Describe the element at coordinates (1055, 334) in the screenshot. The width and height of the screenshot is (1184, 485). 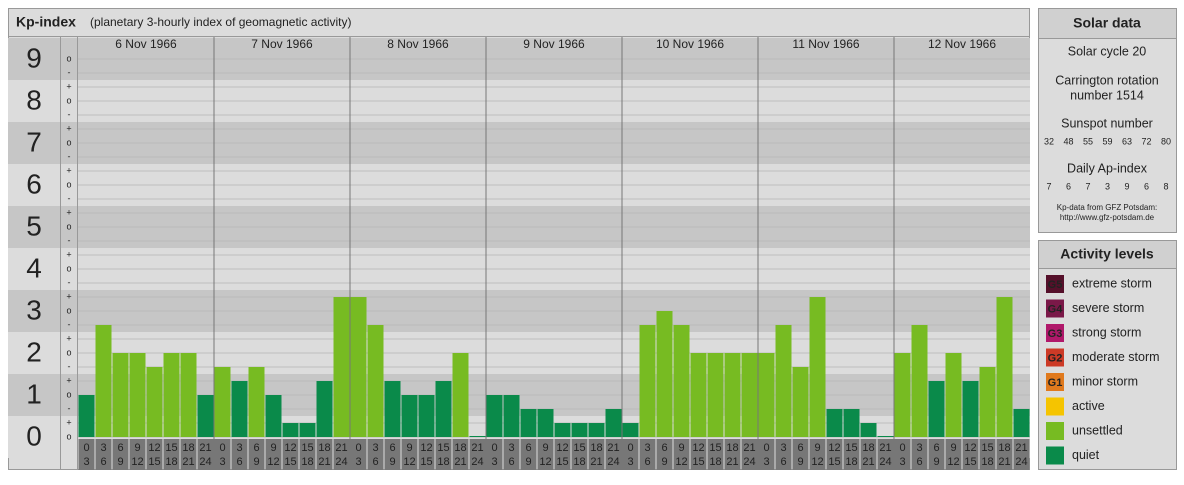
I see `legend-code: G3` at that location.